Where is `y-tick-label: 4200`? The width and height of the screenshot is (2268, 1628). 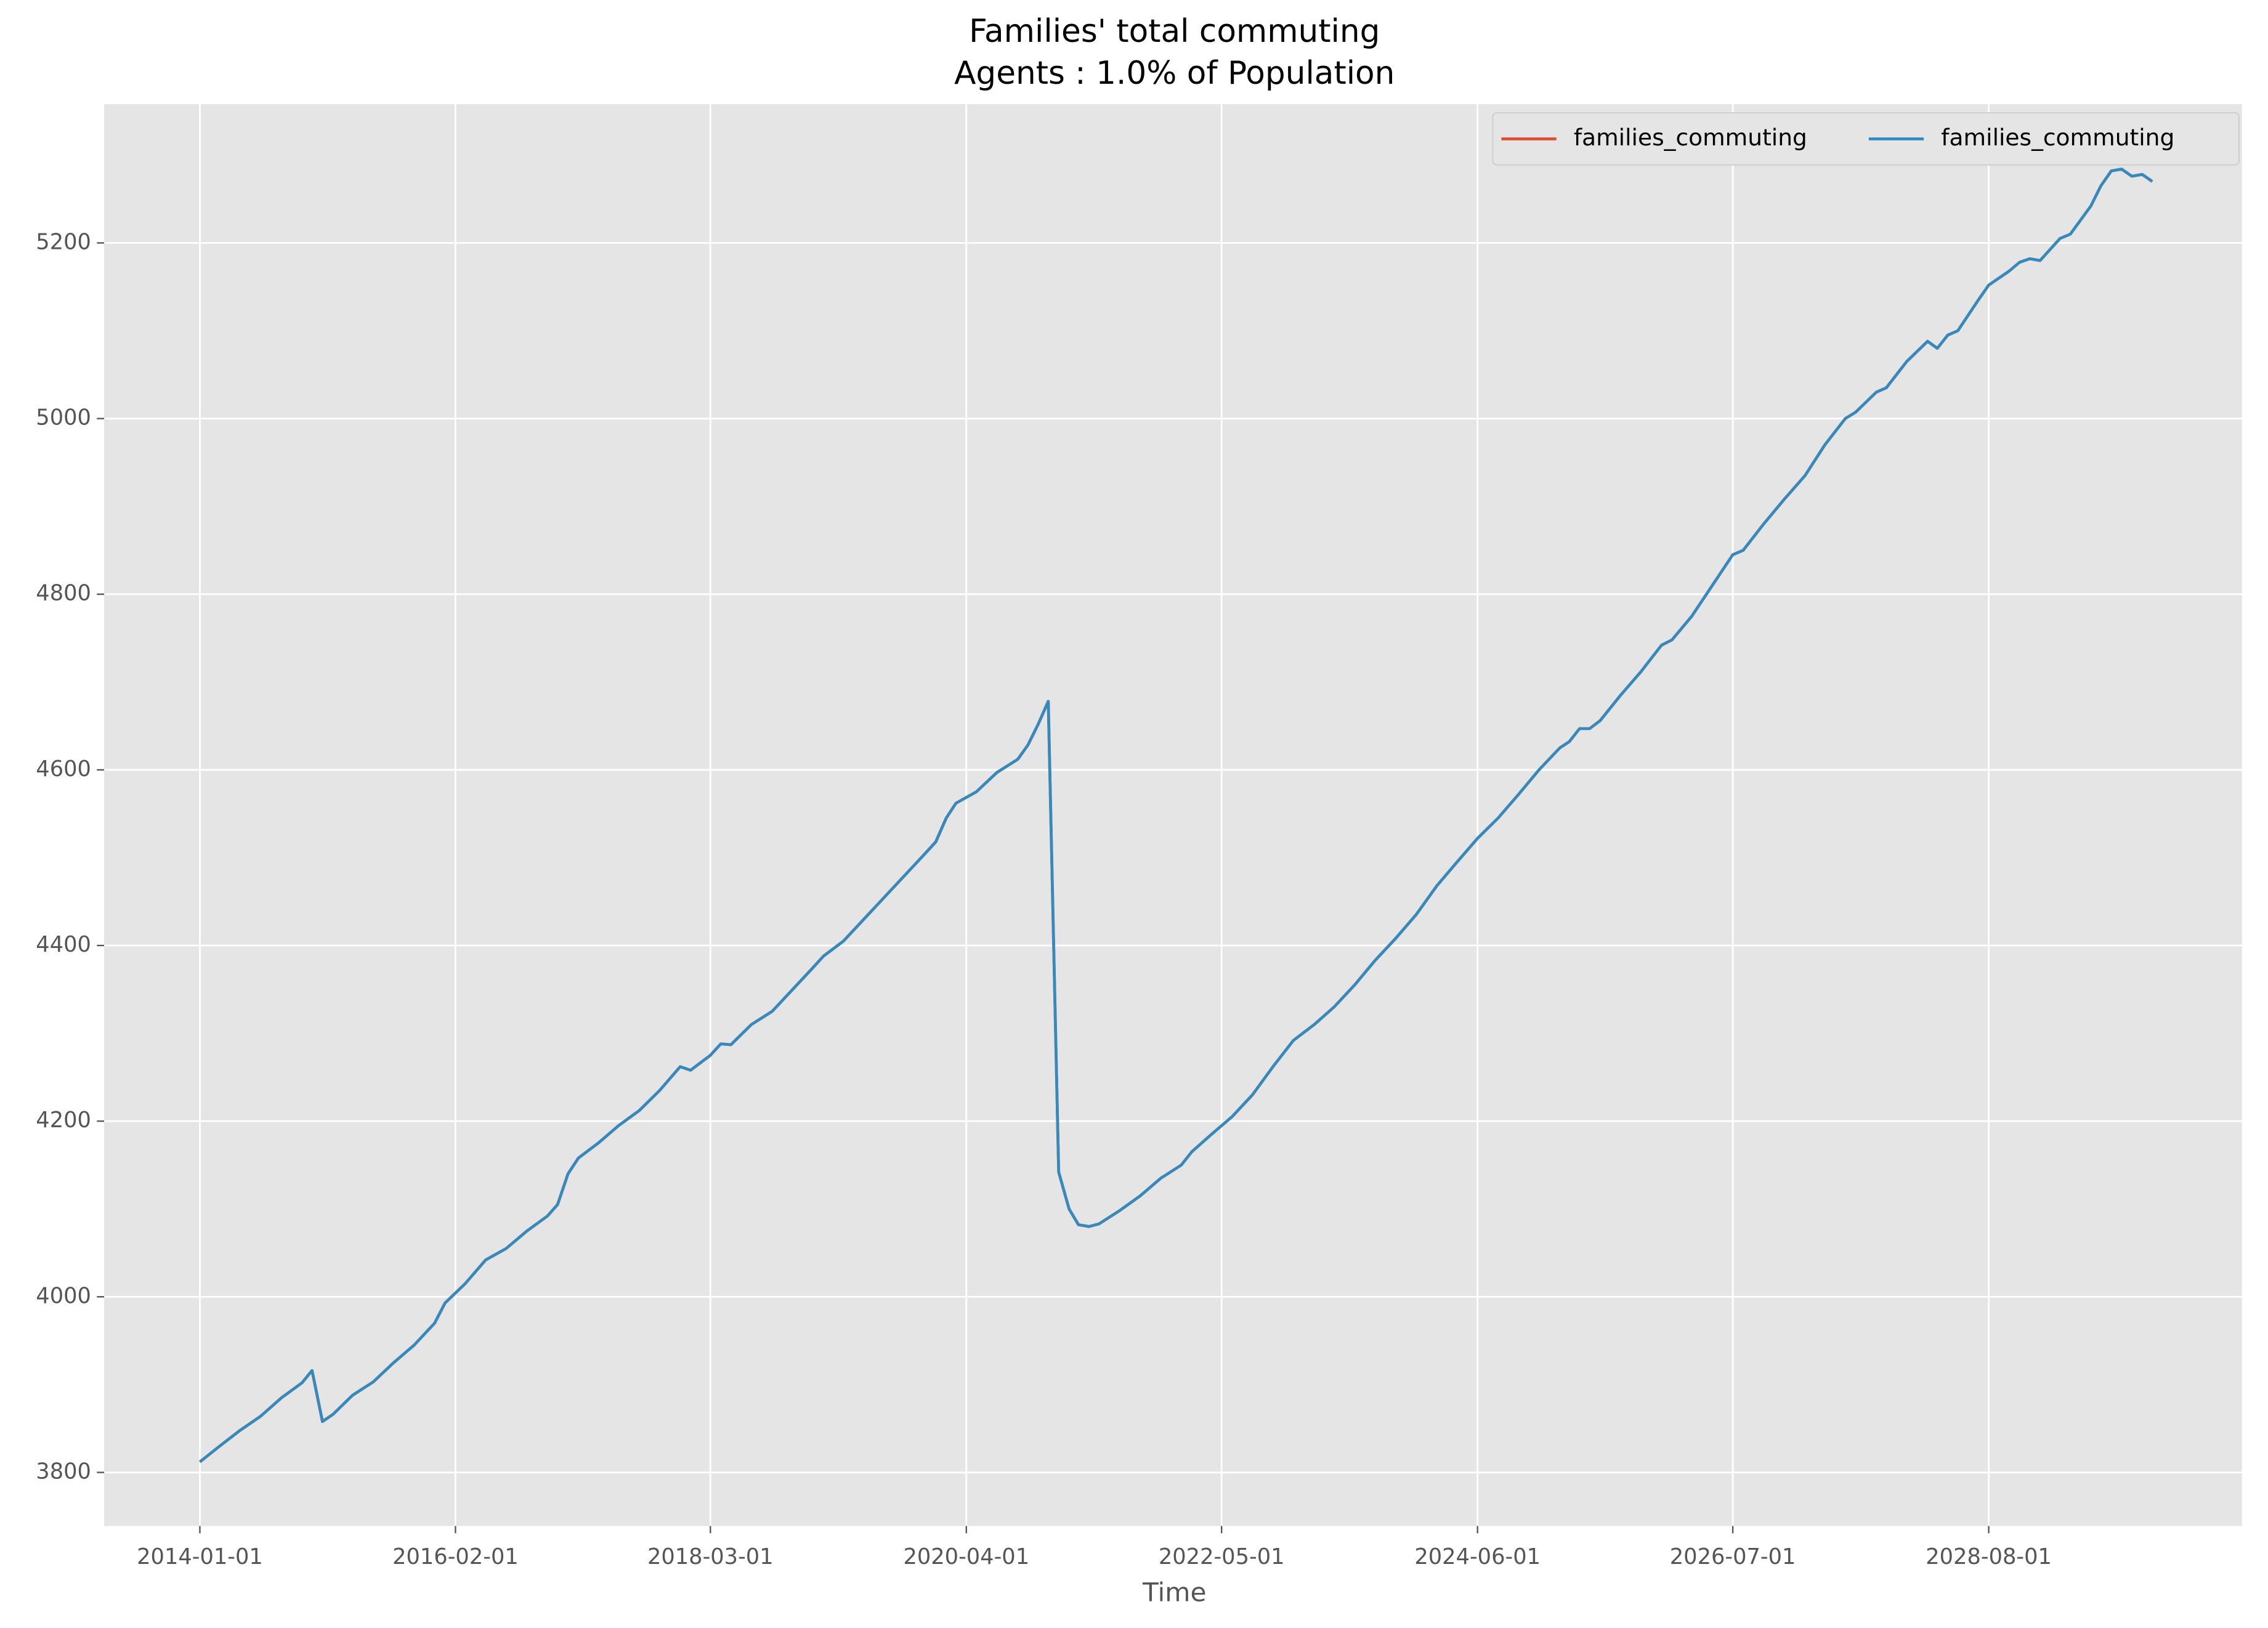
y-tick-label: 4200 is located at coordinates (64, 1120).